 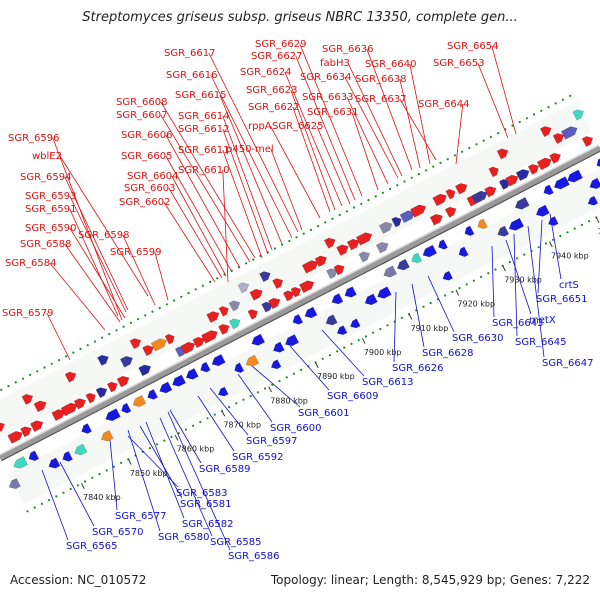 What do you see at coordinates (142, 115) in the screenshot?
I see `gene-label: SGR_6607` at bounding box center [142, 115].